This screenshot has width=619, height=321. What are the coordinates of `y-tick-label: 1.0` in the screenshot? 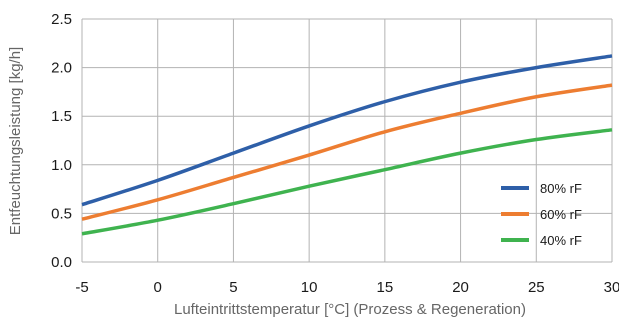 It's located at (61, 165).